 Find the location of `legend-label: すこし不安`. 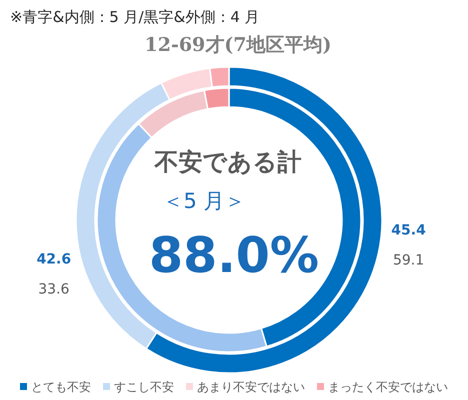

legend-label: すこし不安 is located at coordinates (144, 387).